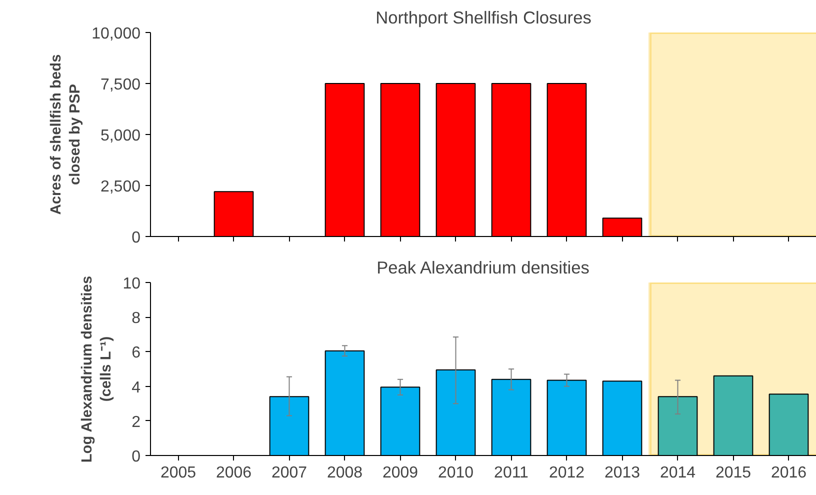  I want to click on x-tick-label: 2014, so click(678, 473).